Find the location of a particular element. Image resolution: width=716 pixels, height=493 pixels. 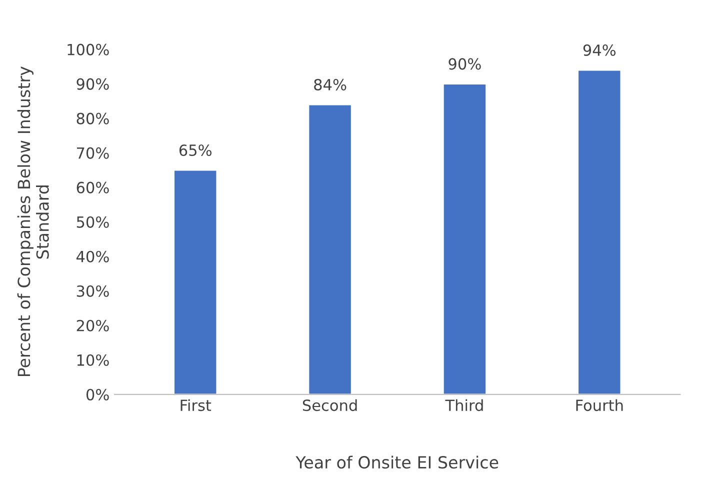

x-tick-label: Third is located at coordinates (464, 405).